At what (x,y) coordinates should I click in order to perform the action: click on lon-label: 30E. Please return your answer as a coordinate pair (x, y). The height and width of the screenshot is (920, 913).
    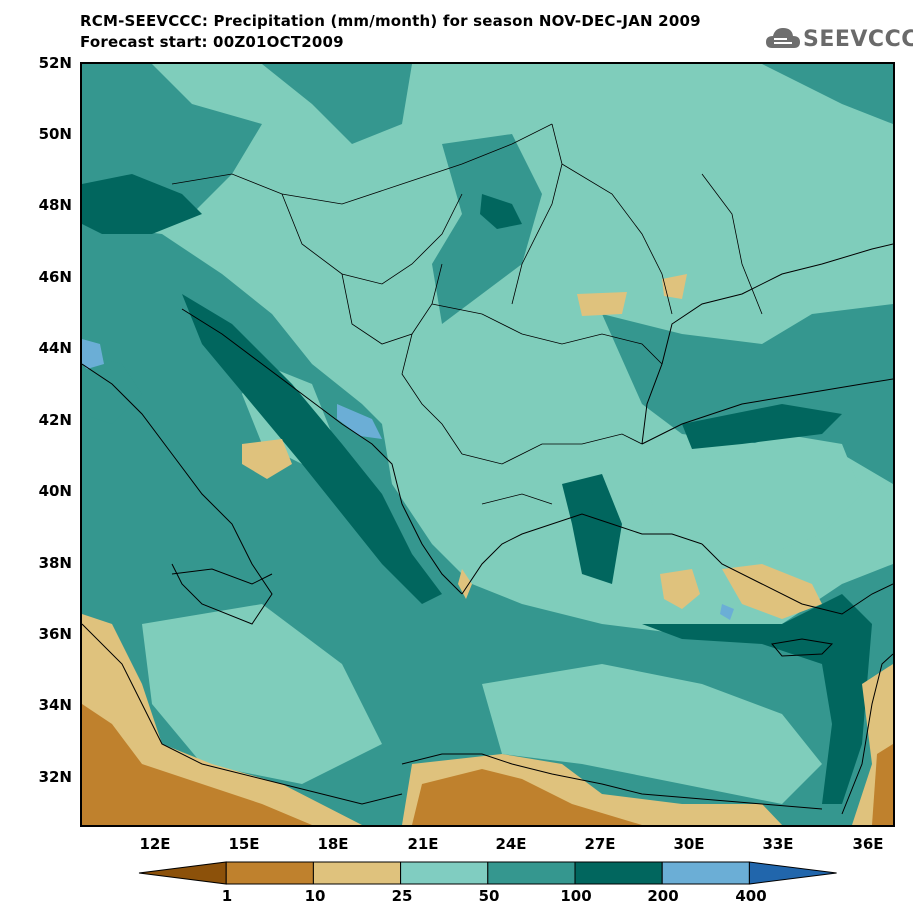
    Looking at the image, I should click on (689, 844).